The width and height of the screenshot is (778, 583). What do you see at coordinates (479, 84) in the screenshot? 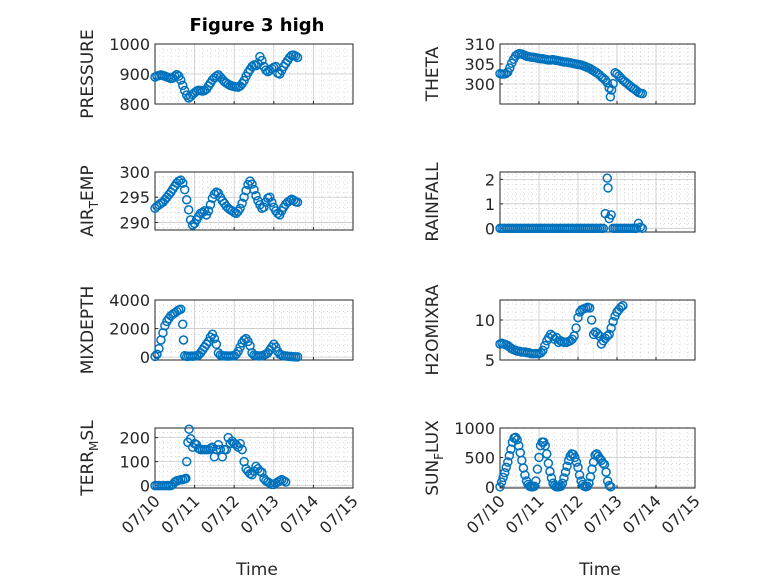
I see `y-tick-label: 300` at bounding box center [479, 84].